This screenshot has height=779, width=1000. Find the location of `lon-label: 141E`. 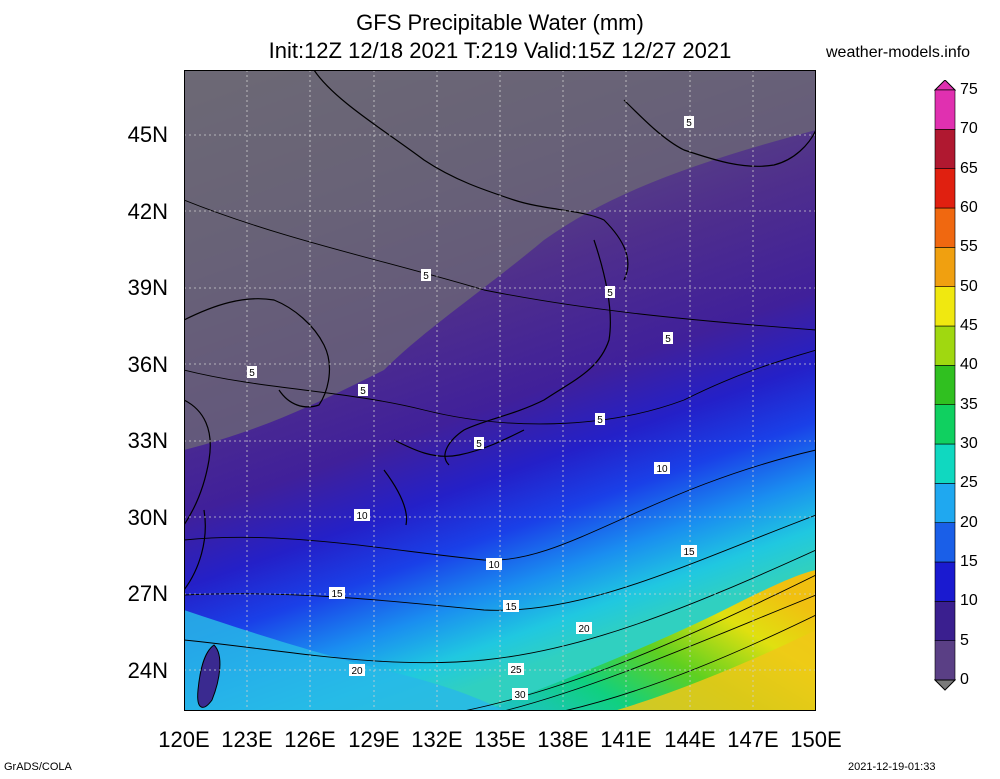

lon-label: 141E is located at coordinates (626, 739).